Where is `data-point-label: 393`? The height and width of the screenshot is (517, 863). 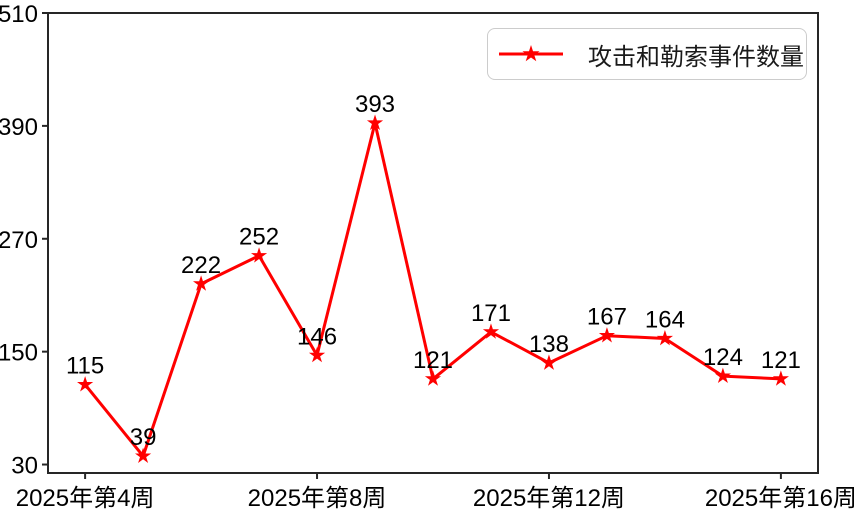 data-point-label: 393 is located at coordinates (375, 104).